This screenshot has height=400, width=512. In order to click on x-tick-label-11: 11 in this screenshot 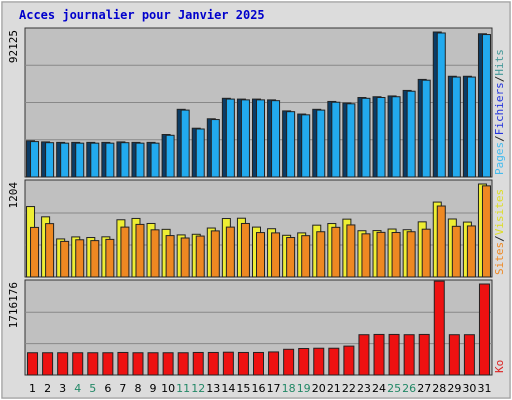, I will do `click(183, 388)`.